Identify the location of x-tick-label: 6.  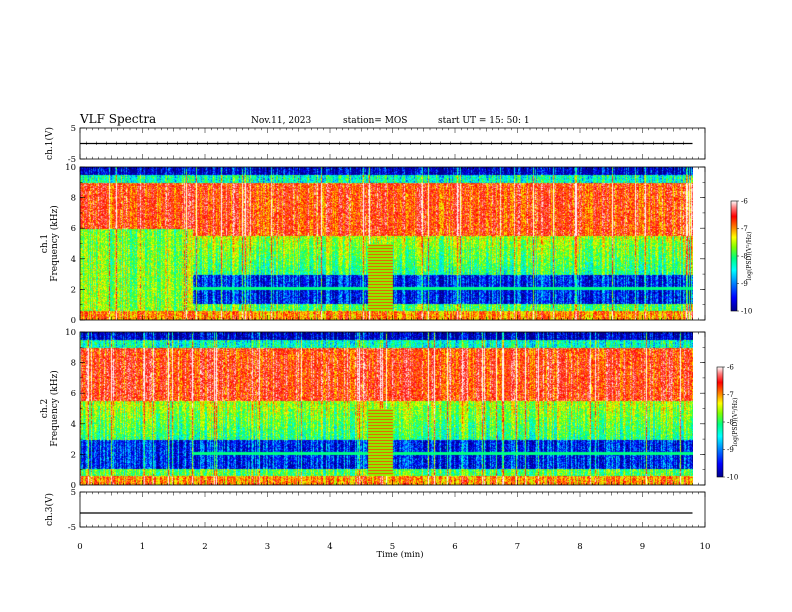
(454, 547).